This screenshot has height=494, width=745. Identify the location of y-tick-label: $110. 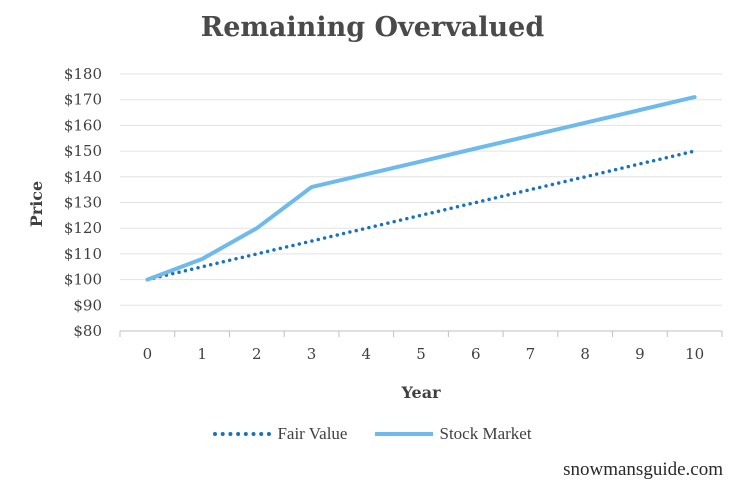
(83, 254).